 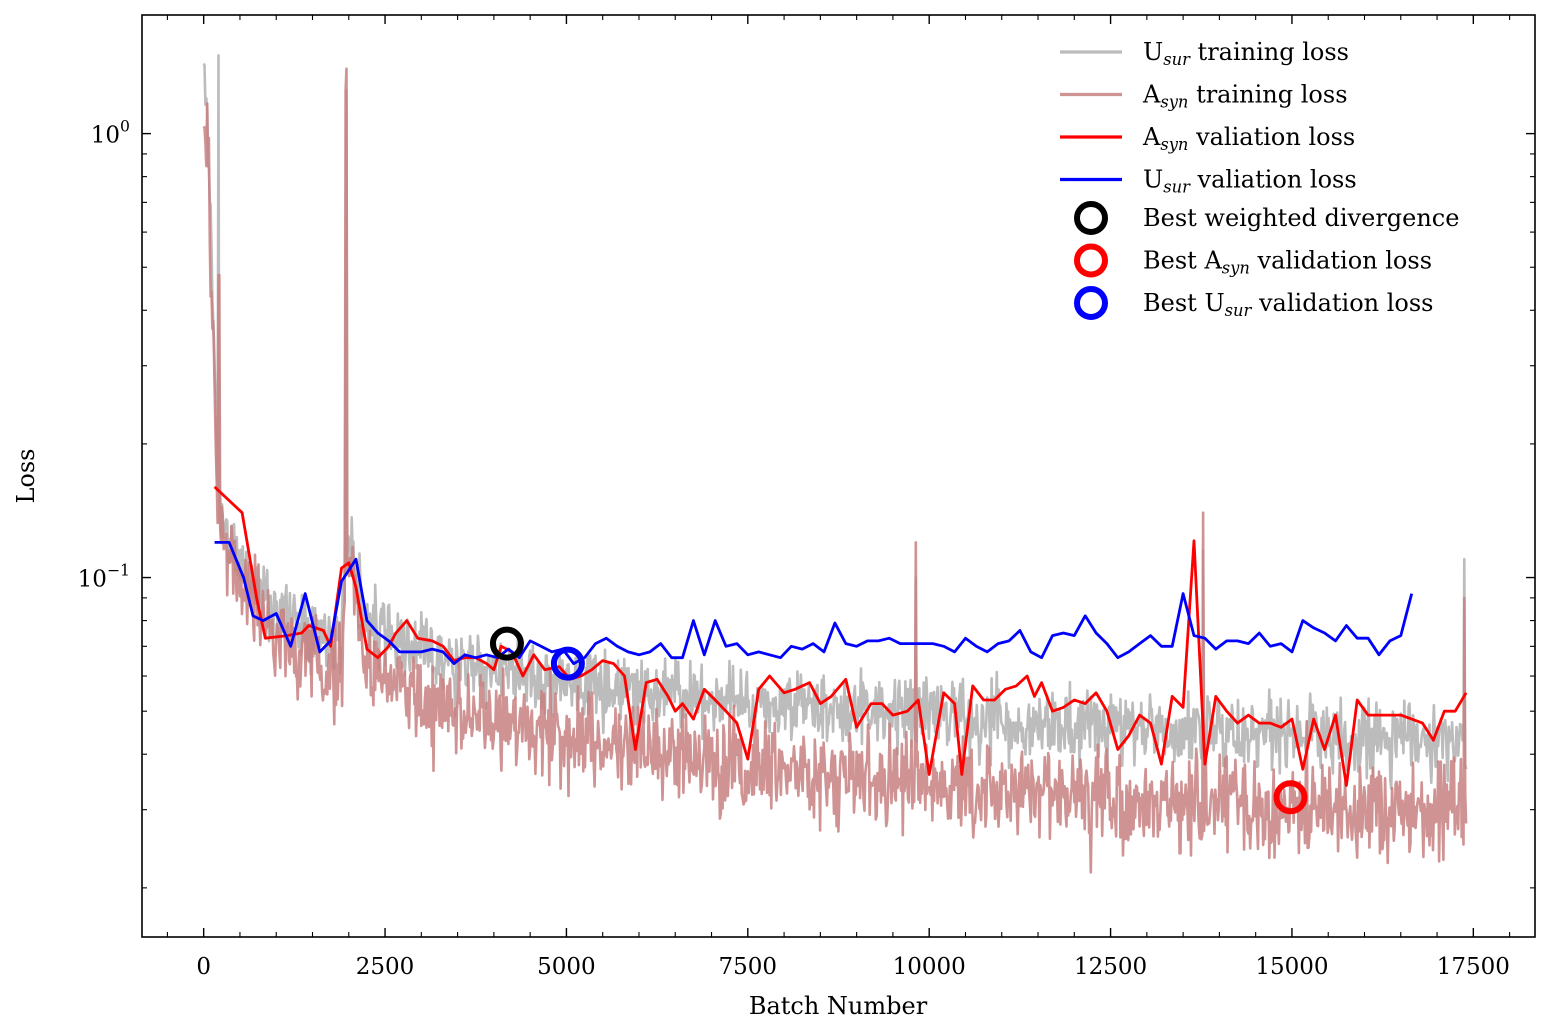 I want to click on x-tick-label: 5000, so click(x=566, y=967).